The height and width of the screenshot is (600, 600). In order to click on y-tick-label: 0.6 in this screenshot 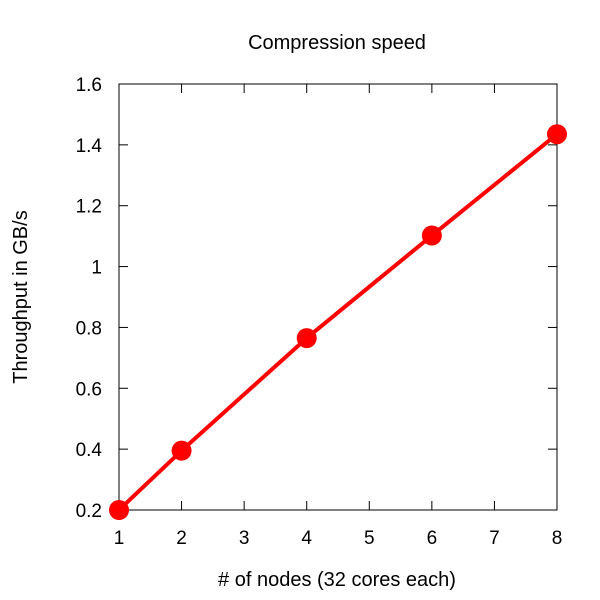, I will do `click(89, 389)`.